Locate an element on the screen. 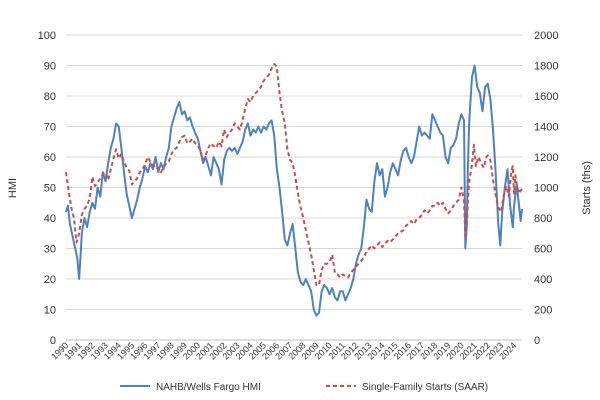 The image size is (600, 400). legend-label-hmi: NAHB/Wells Fargo HMI is located at coordinates (208, 387).